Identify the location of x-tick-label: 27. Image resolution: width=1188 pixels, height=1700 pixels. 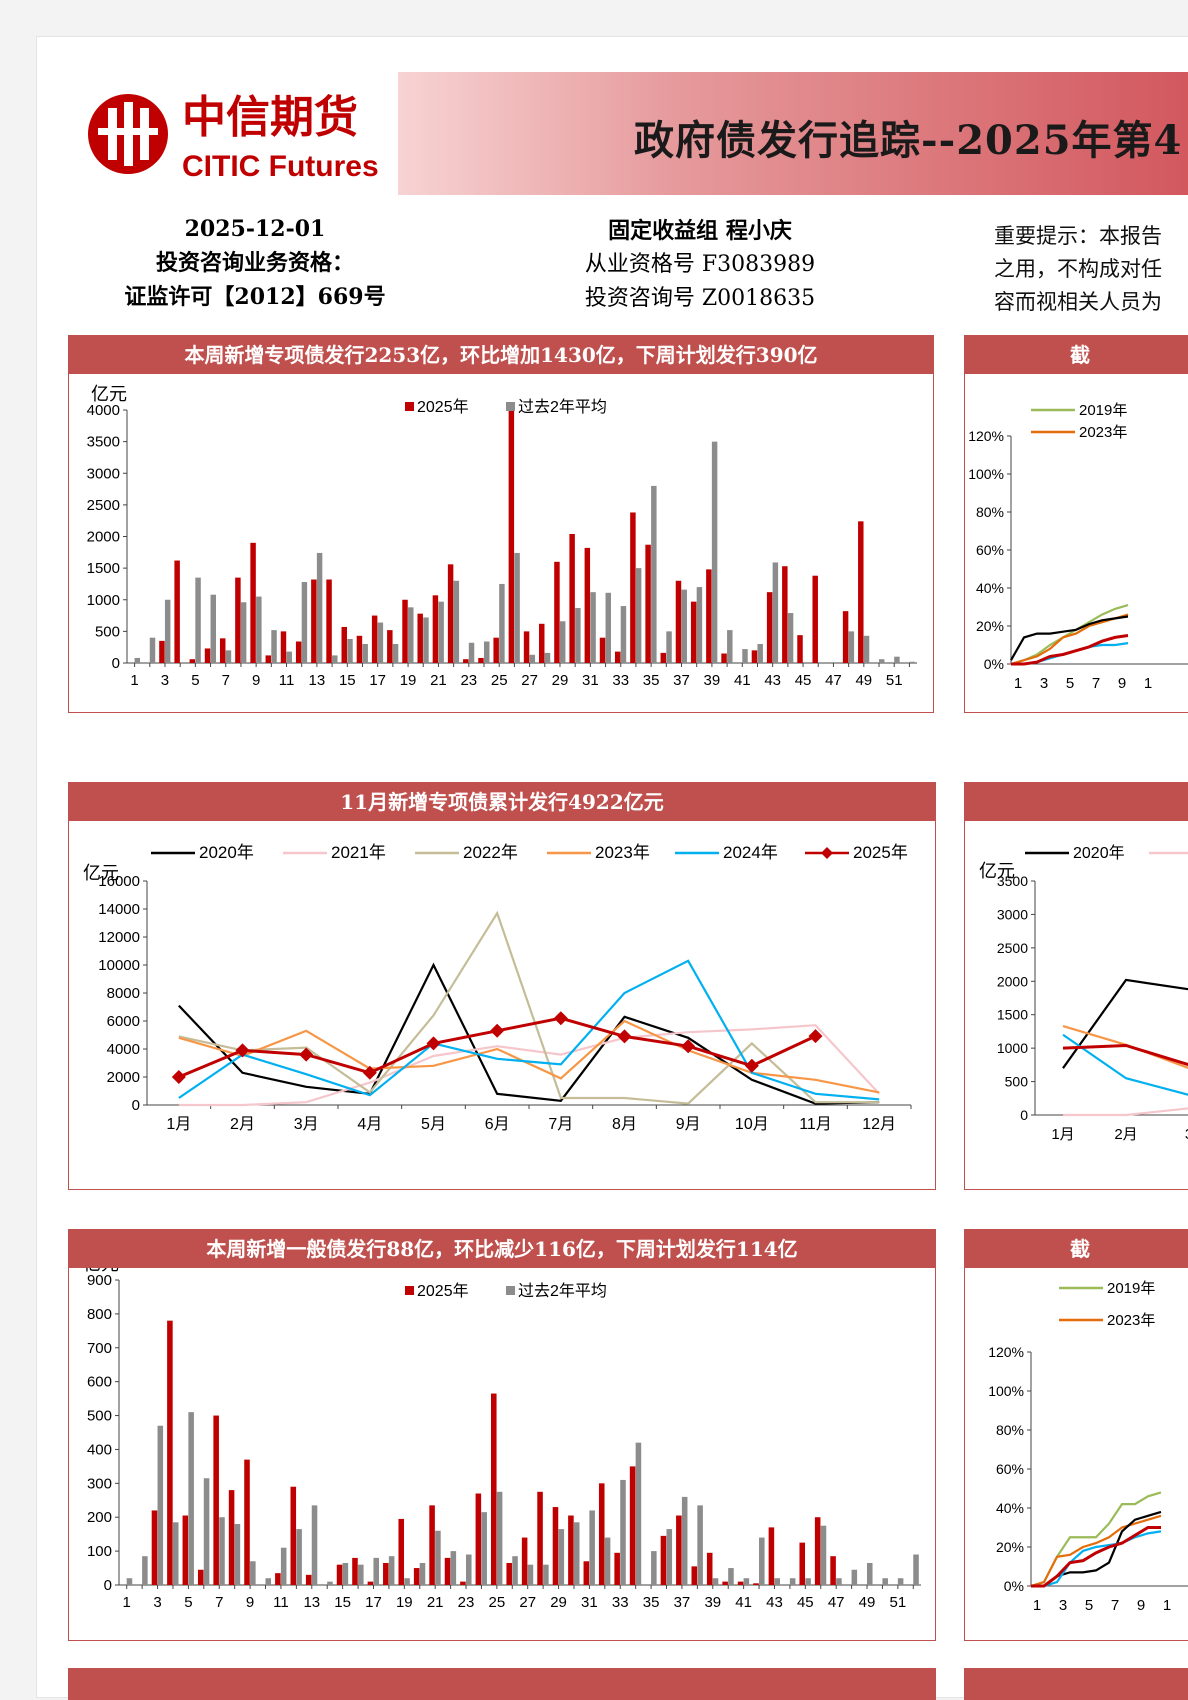
(527, 1602).